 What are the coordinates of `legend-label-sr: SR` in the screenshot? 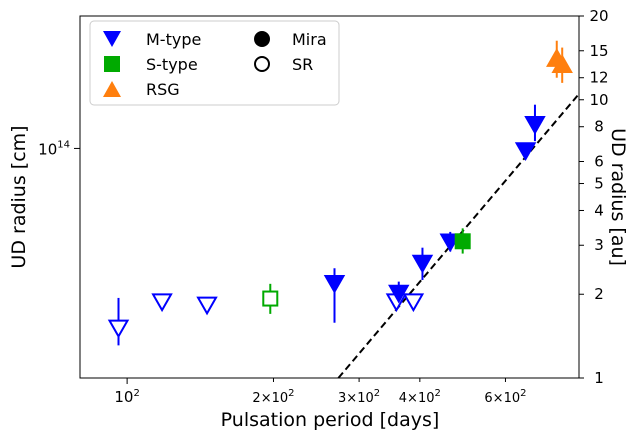 It's located at (302, 64).